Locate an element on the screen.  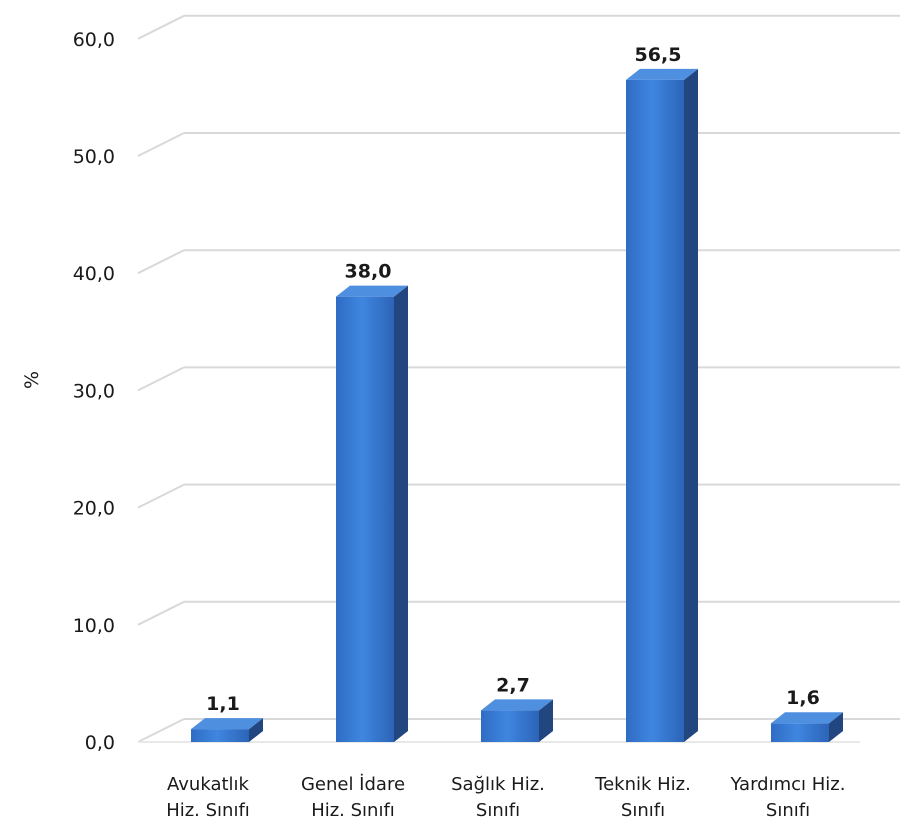
y-tick-label: 30,0 is located at coordinates (94, 391).